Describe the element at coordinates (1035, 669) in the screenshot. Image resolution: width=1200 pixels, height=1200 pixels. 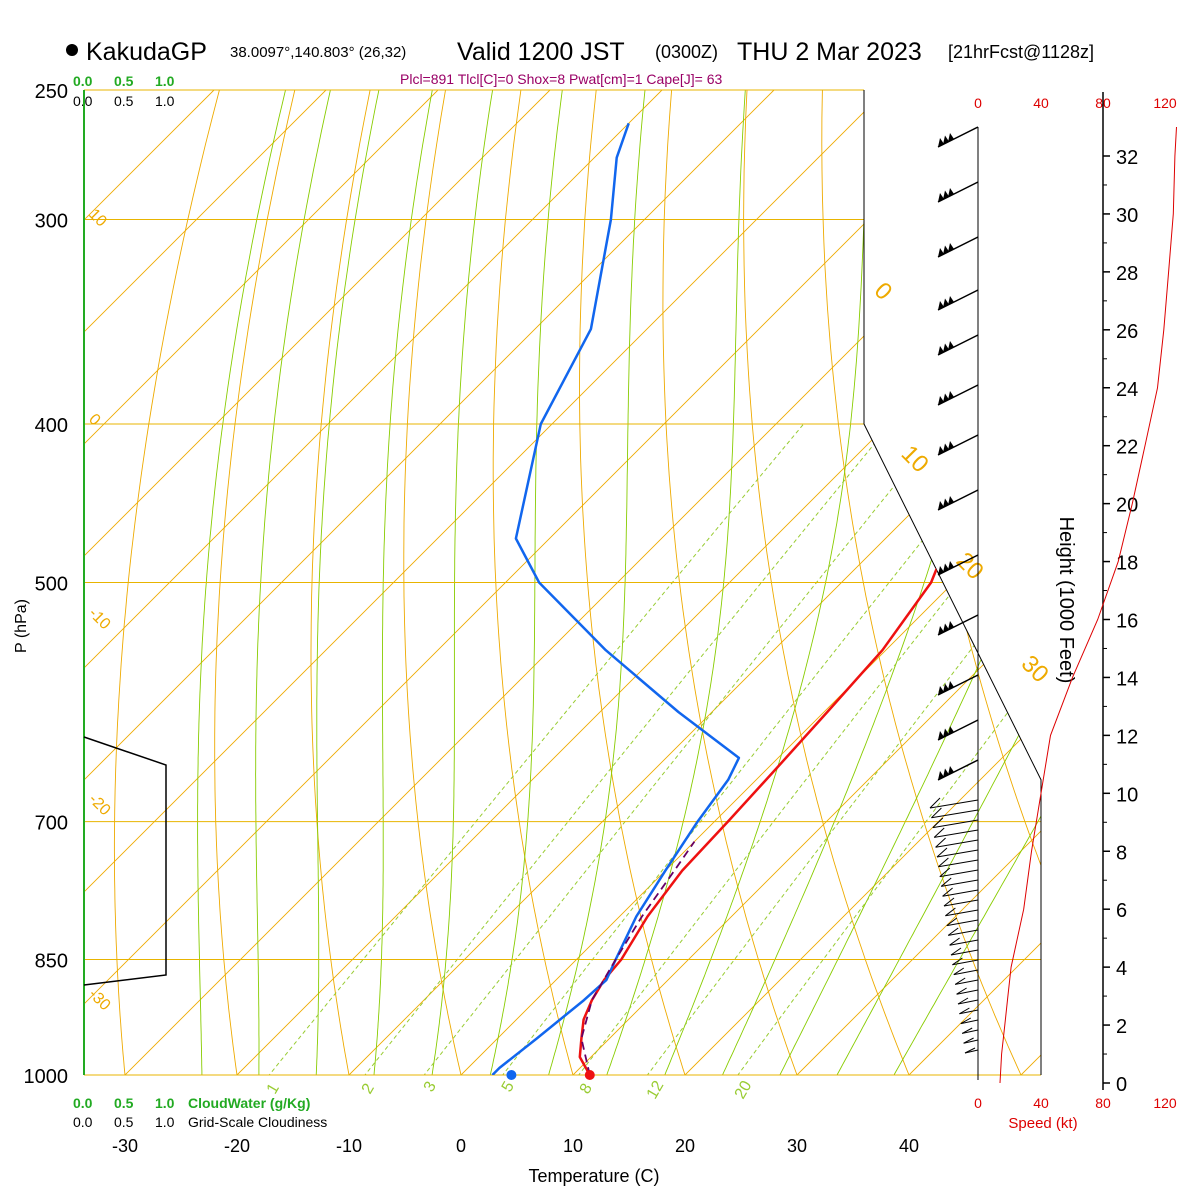
I see `isotherm-label: 30` at that location.